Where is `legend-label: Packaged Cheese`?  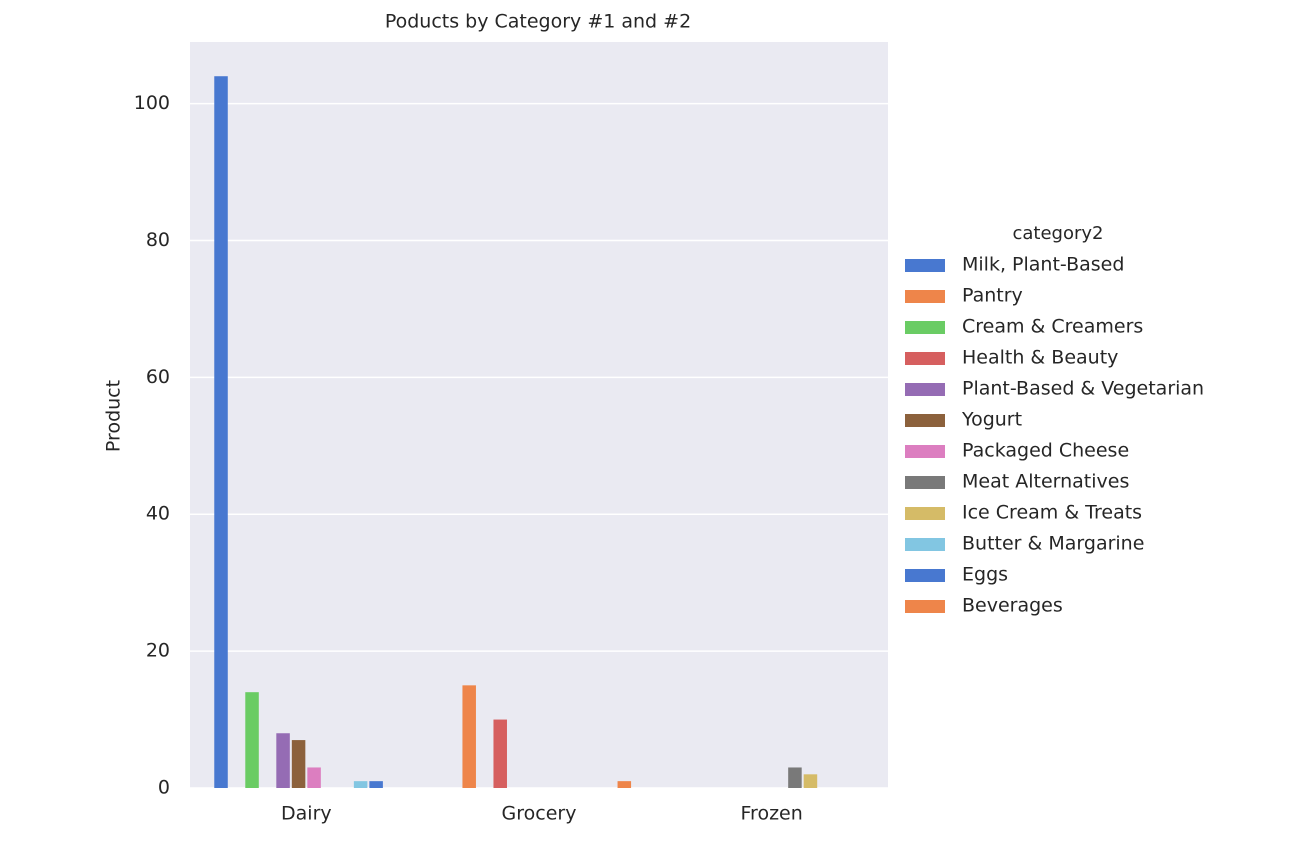 legend-label: Packaged Cheese is located at coordinates (1045, 451).